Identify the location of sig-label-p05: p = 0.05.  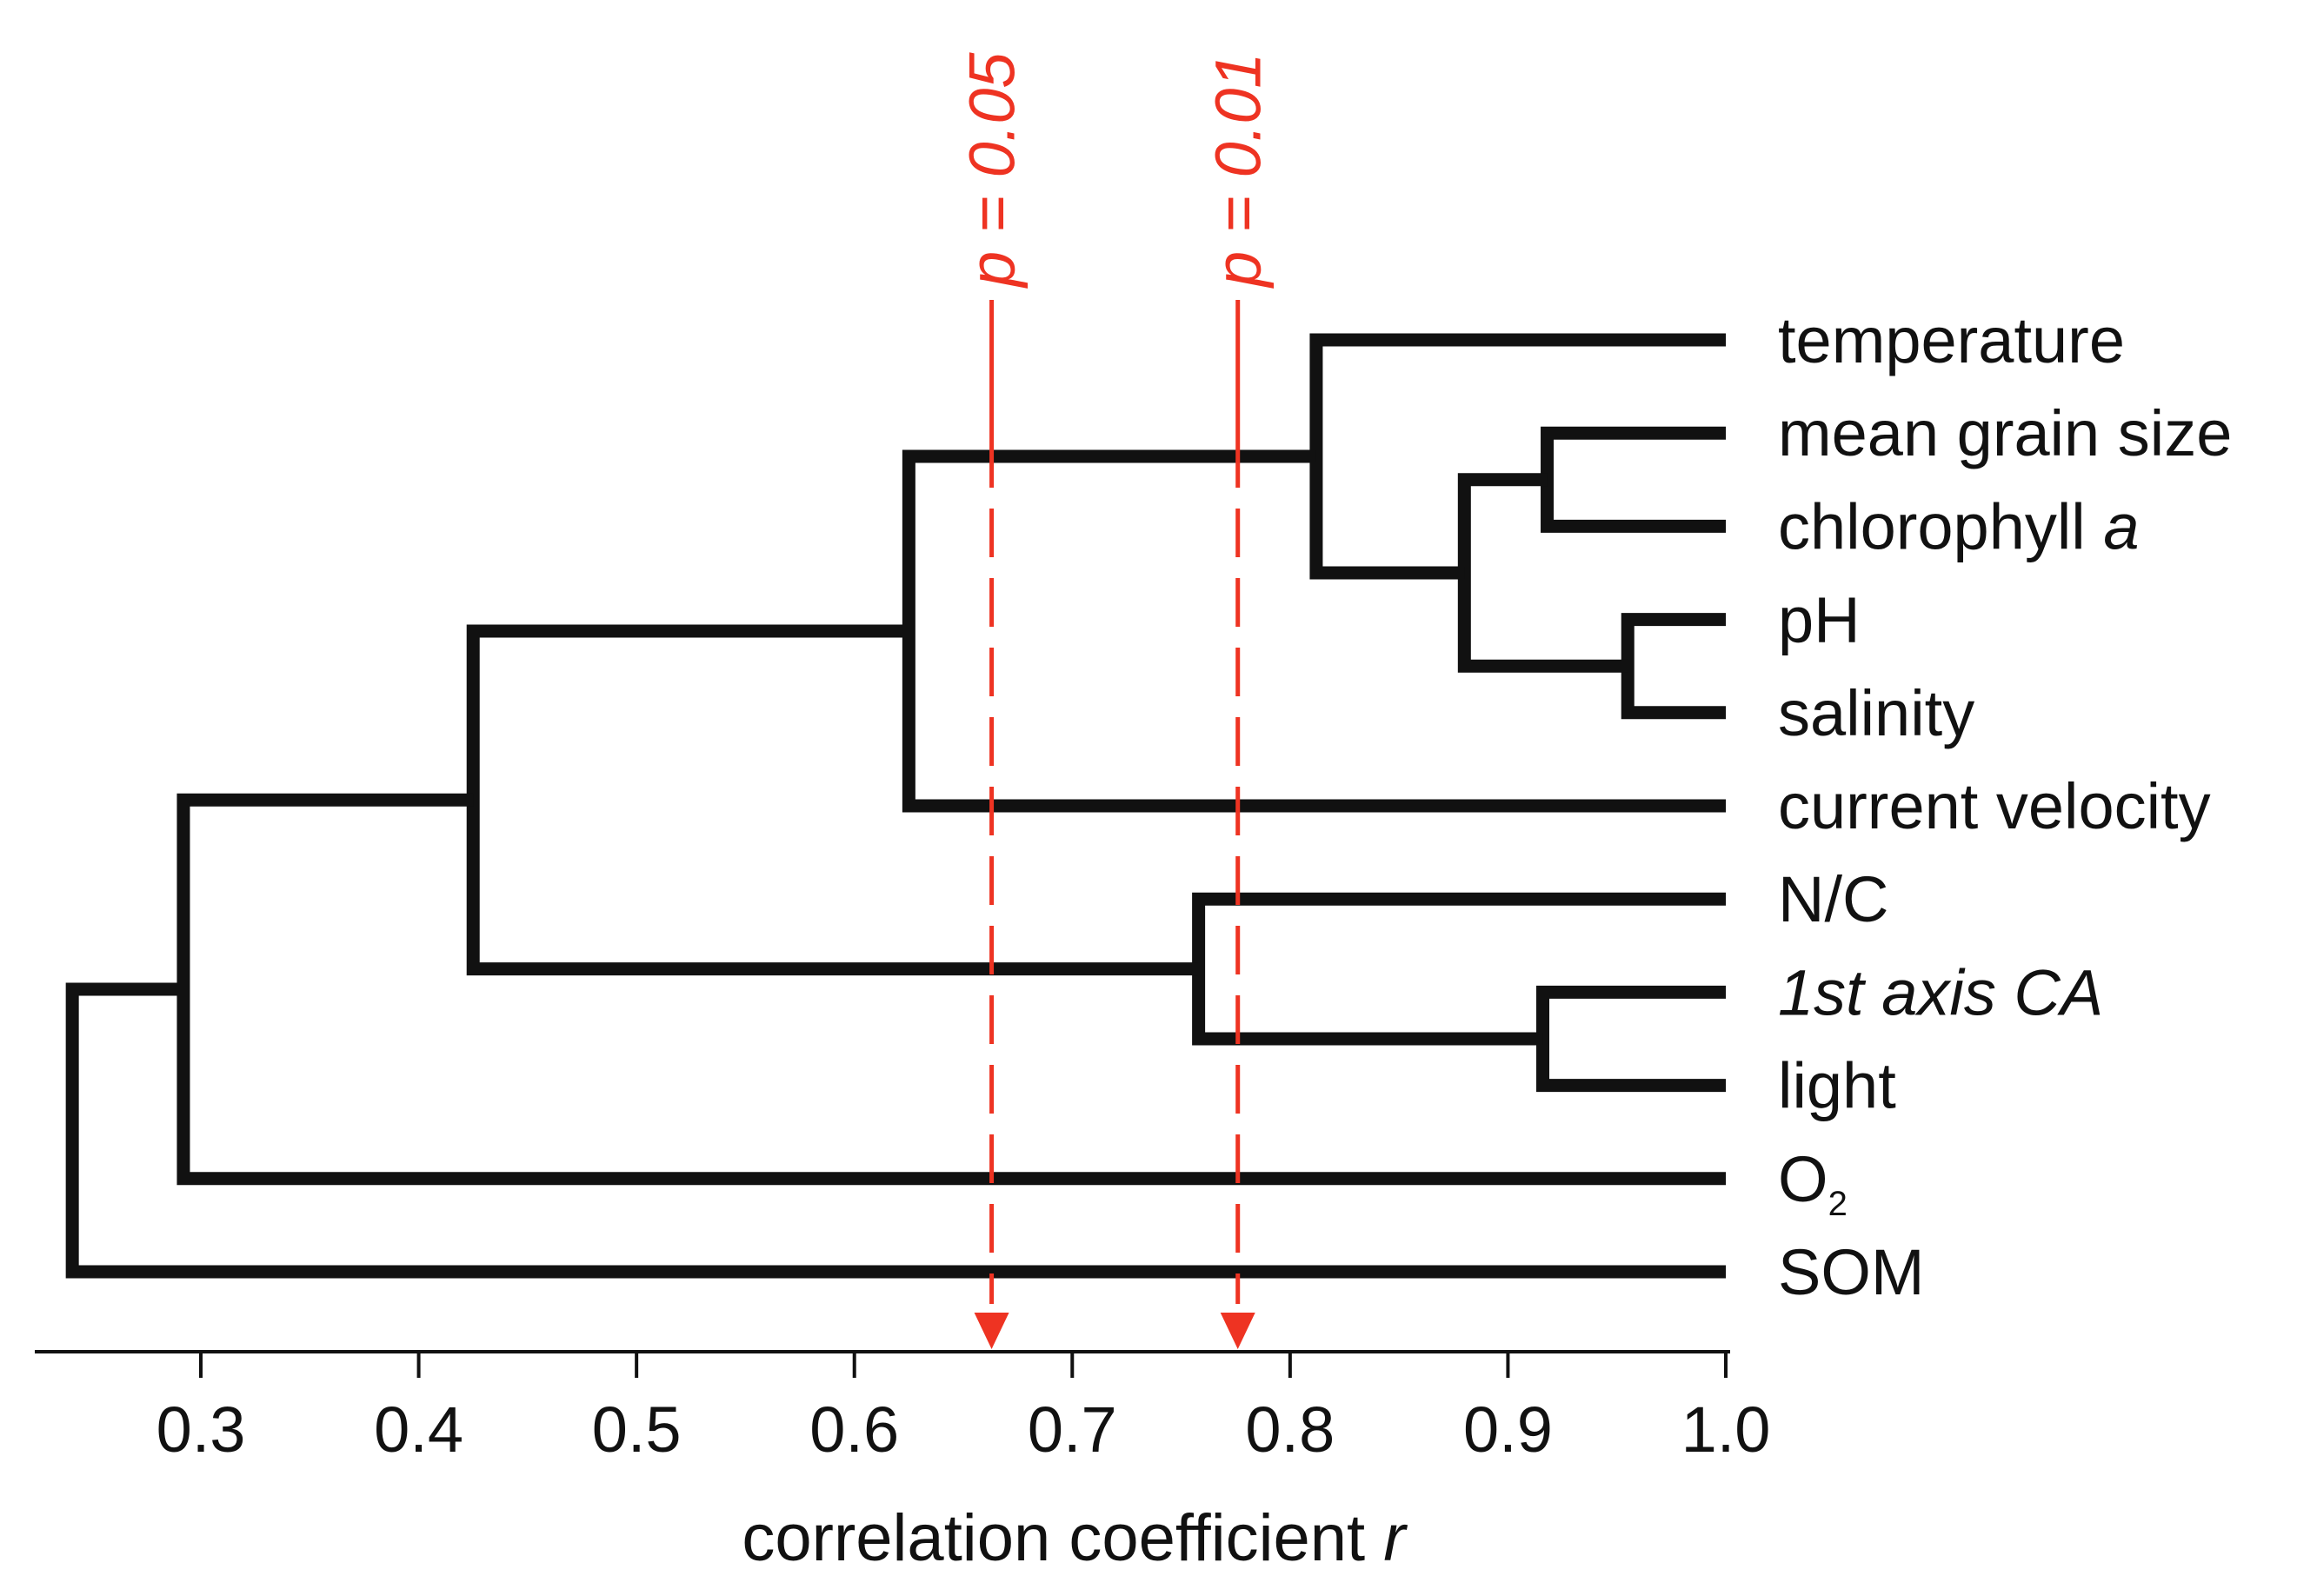
(992, 170).